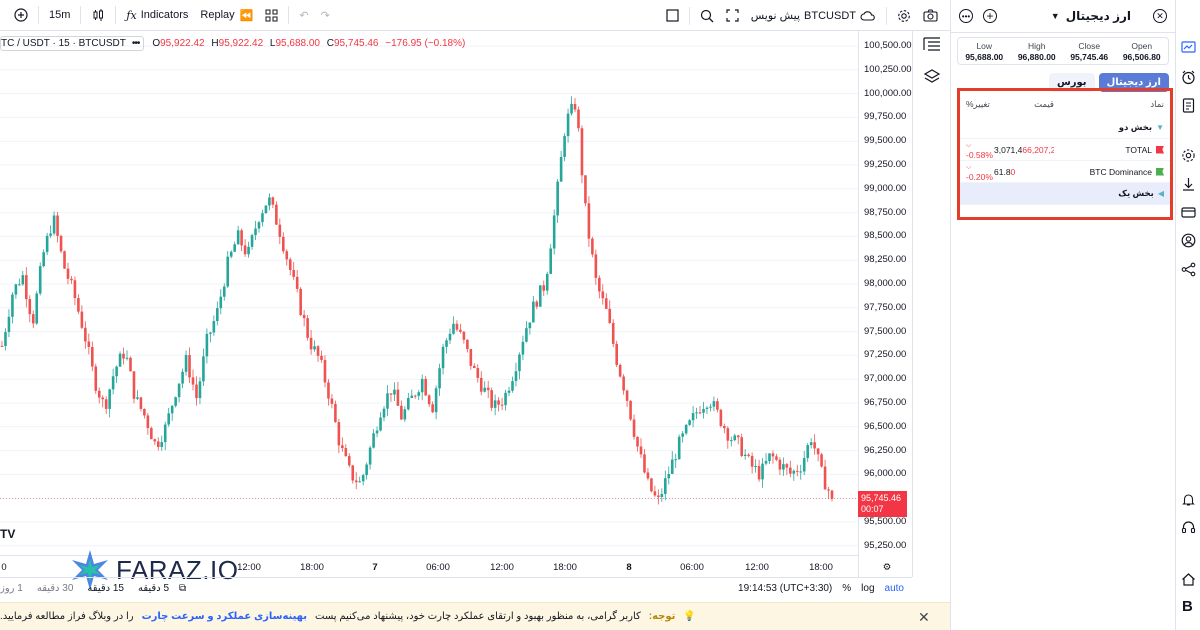 This screenshot has width=1200, height=630. What do you see at coordinates (1188, 184) in the screenshot?
I see `download-icon` at bounding box center [1188, 184].